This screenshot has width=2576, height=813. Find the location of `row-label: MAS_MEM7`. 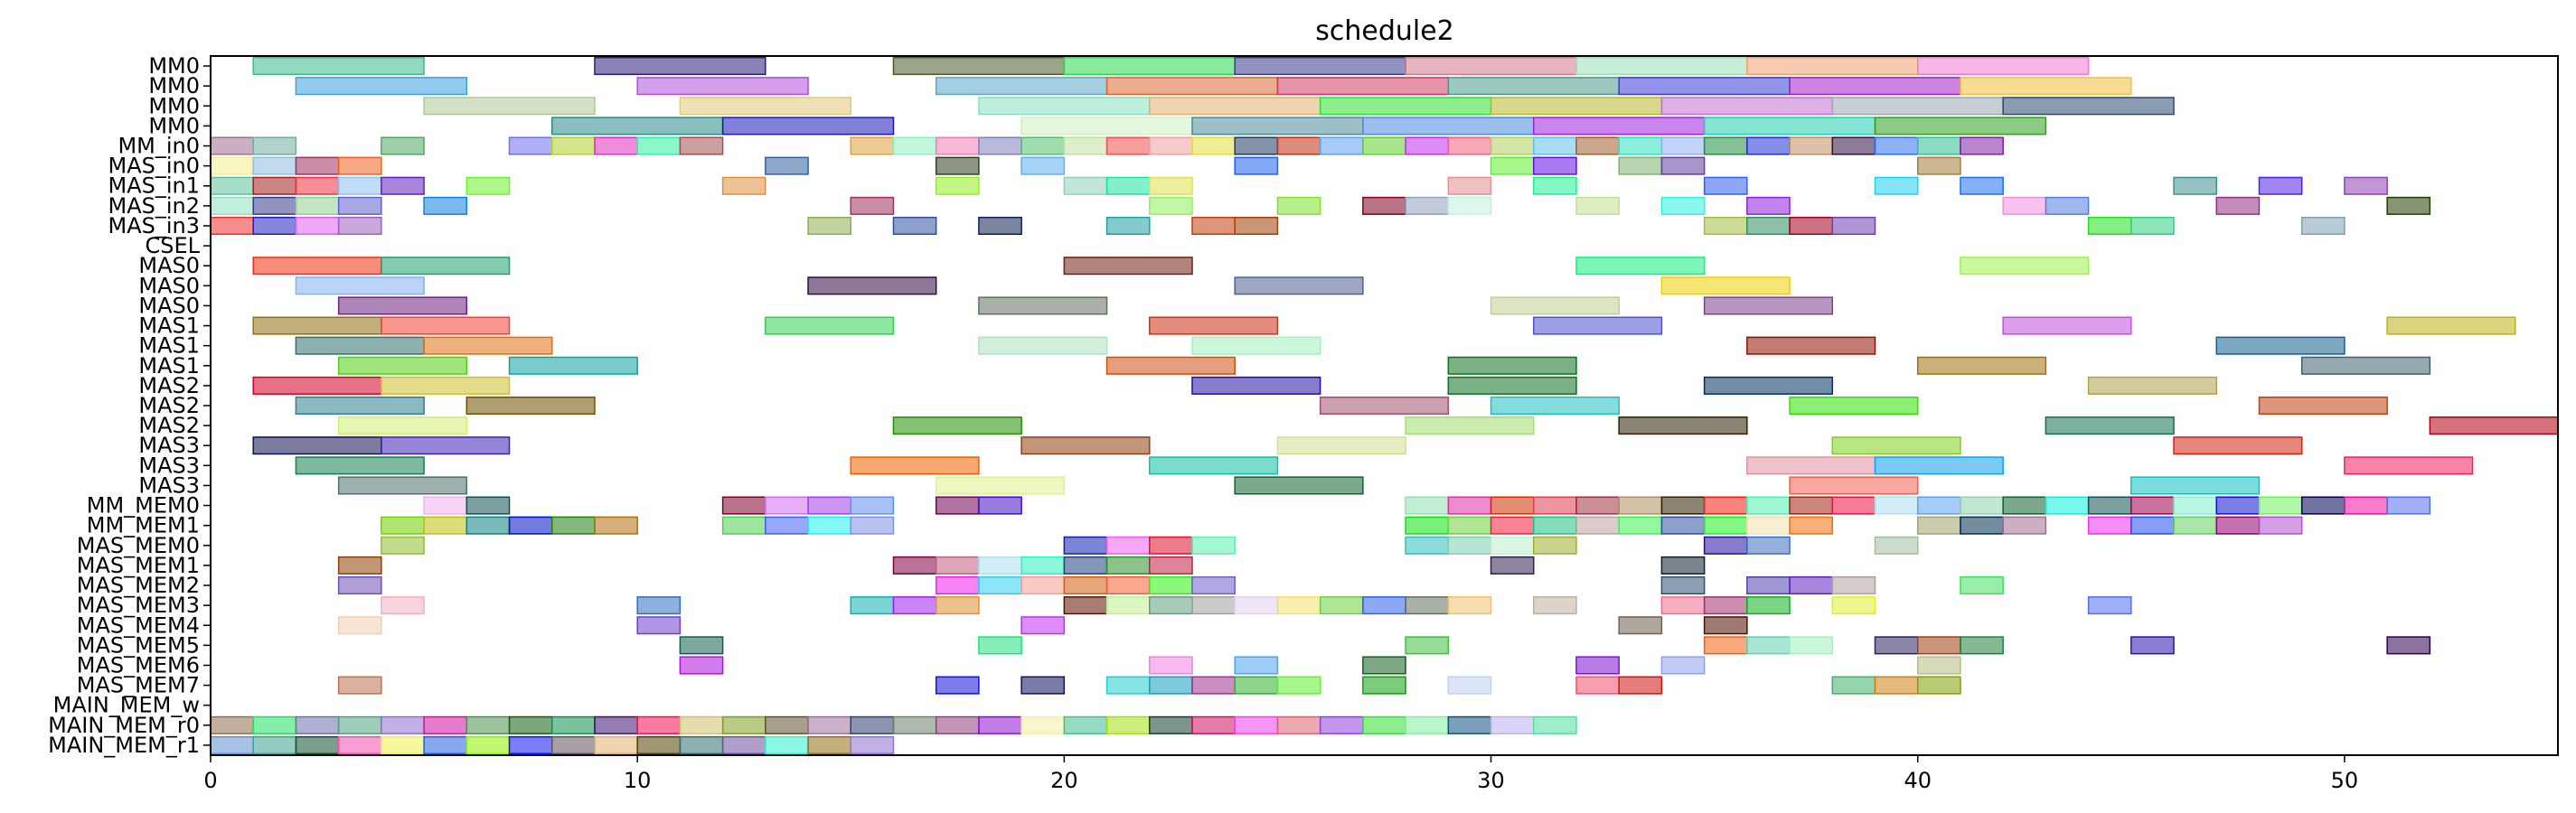

row-label: MAS_MEM7 is located at coordinates (139, 686).